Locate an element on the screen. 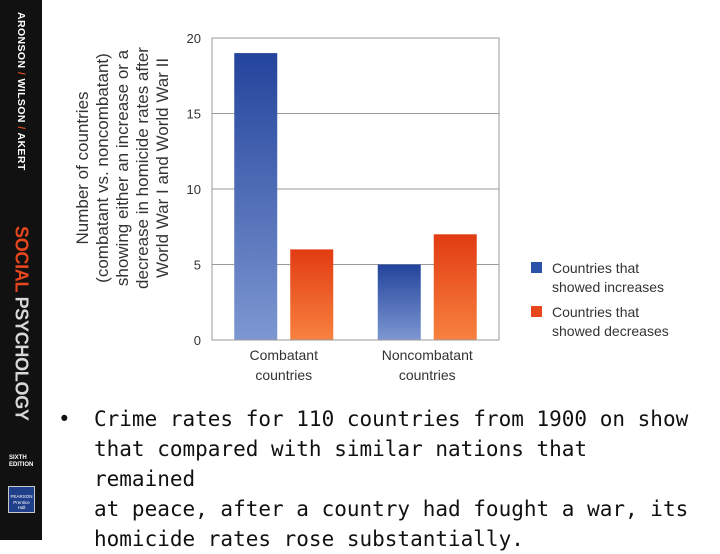  spine-authors: ARONSON / WILSON / AKERT is located at coordinates (21, 91).